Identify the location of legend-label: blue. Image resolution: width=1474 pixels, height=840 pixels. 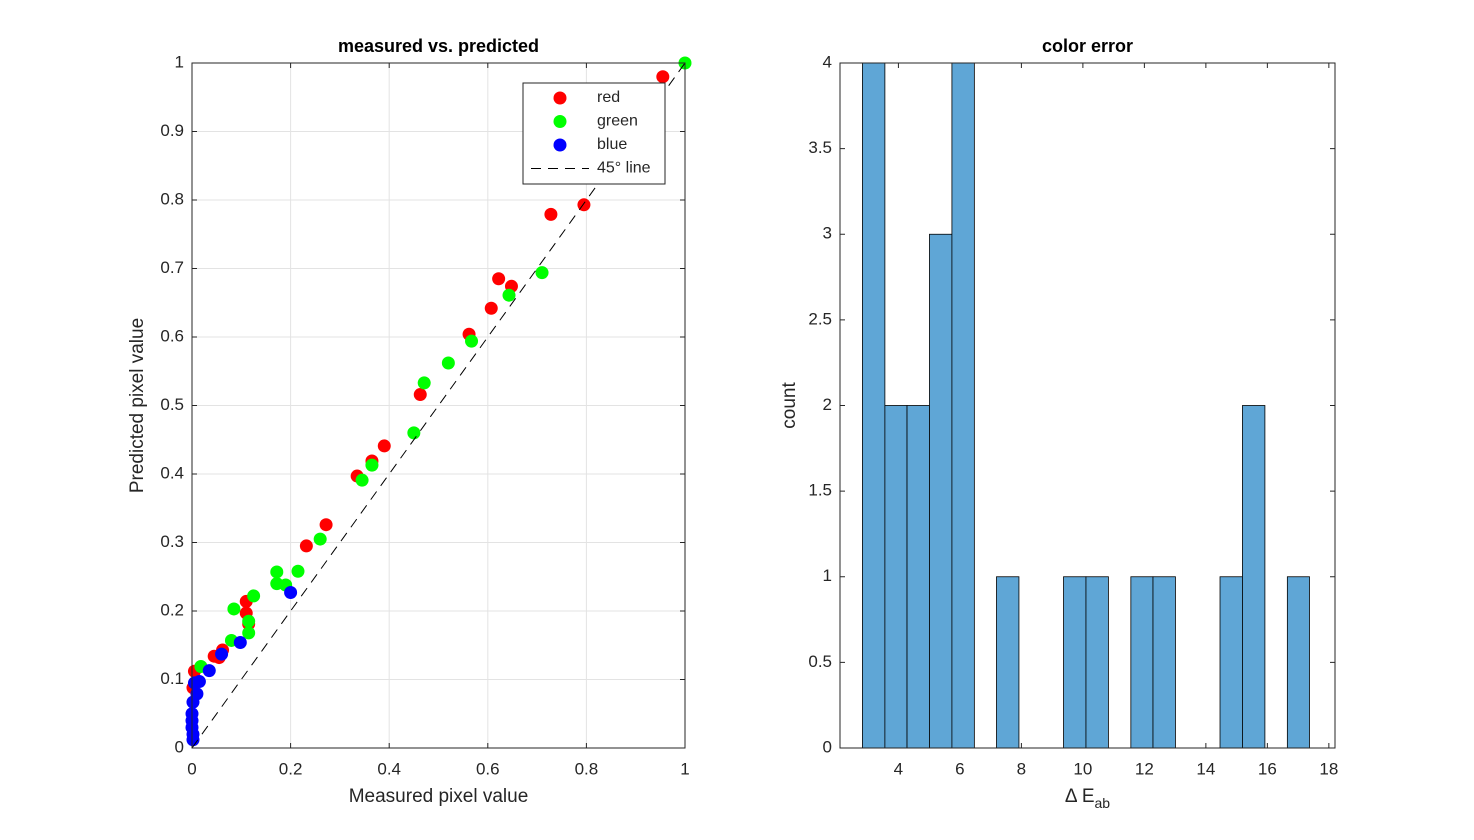
(612, 144).